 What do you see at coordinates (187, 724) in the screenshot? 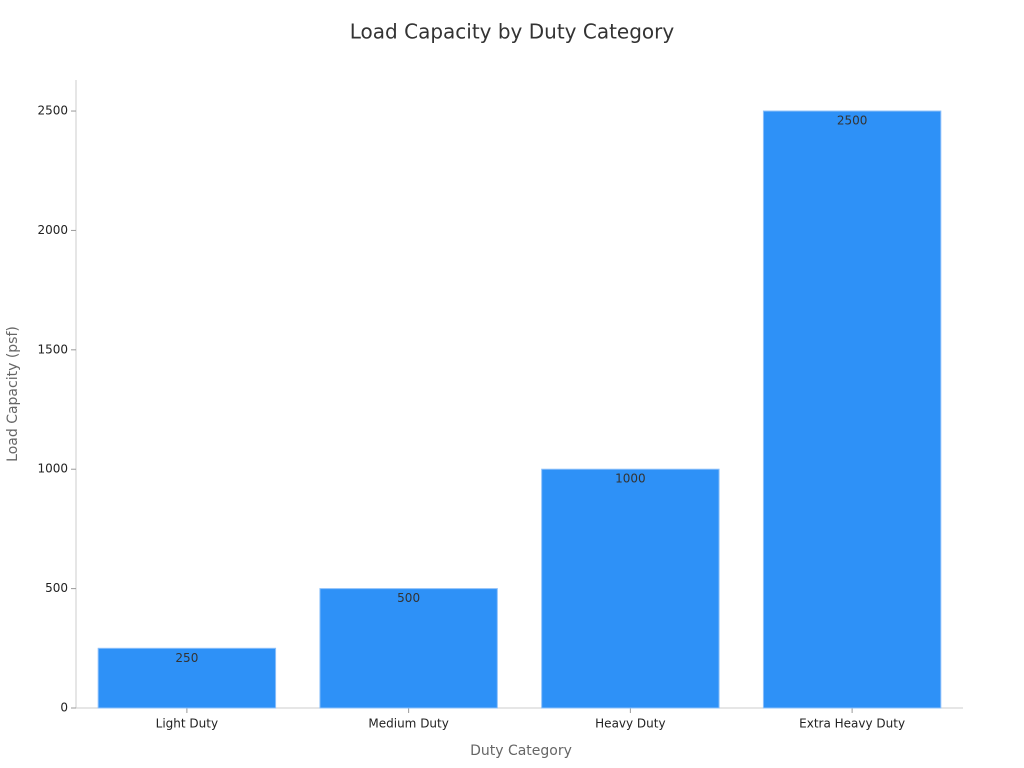
I see `x-tick-label: Light Duty` at bounding box center [187, 724].